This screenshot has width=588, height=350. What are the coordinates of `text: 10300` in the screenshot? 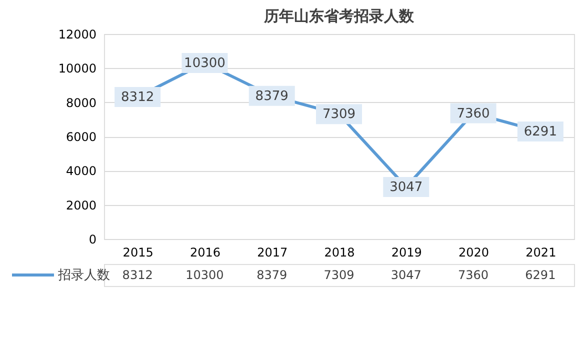 It's located at (205, 64).